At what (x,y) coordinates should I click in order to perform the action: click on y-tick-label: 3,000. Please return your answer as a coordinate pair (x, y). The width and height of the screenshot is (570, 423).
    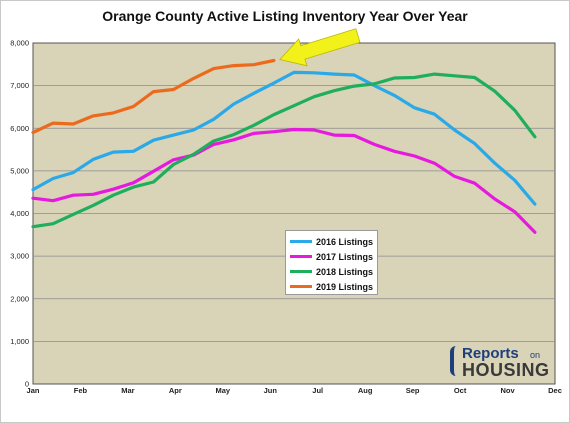
    Looking at the image, I should click on (19, 256).